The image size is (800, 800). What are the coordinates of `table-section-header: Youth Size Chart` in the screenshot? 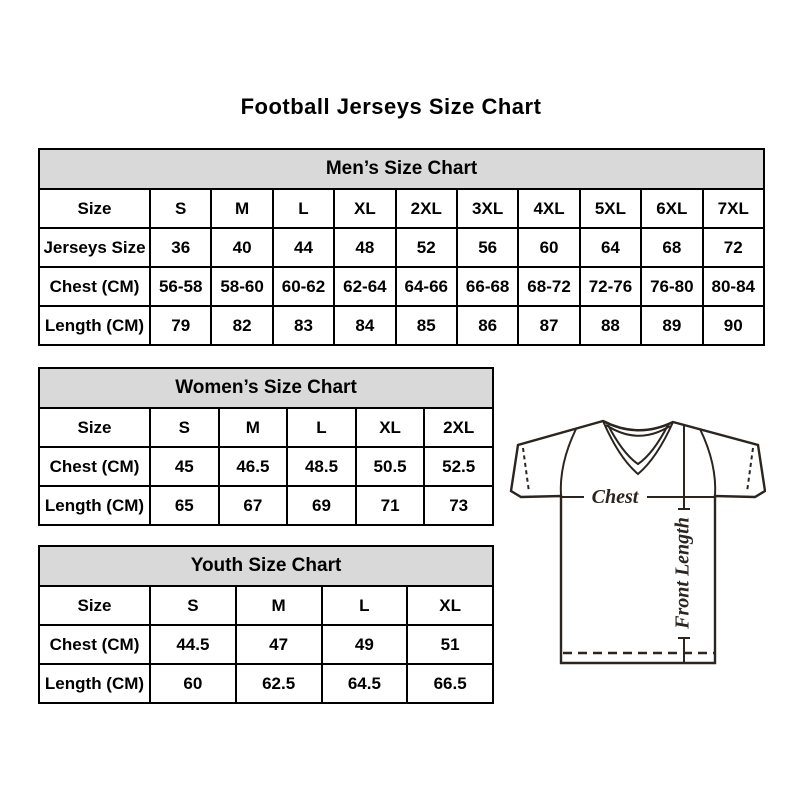 It's located at (266, 566).